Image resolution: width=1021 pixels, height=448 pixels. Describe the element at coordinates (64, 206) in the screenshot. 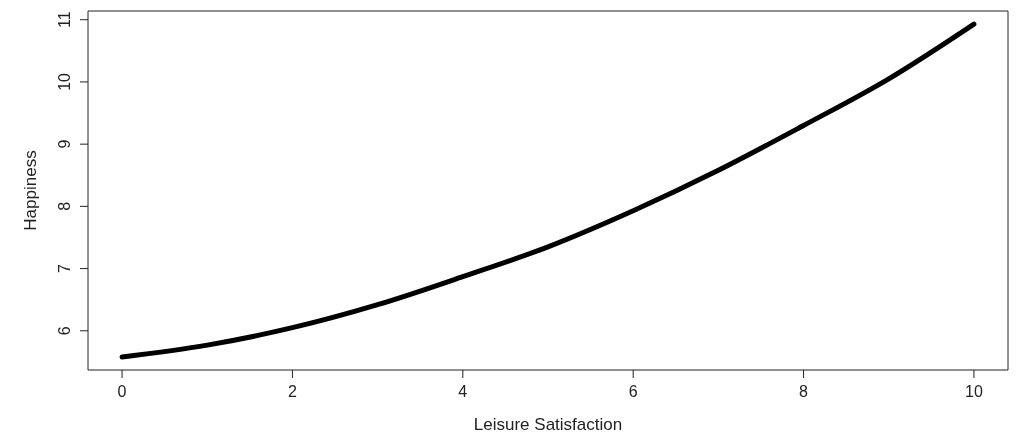

I see `y-tick-label: 8` at that location.